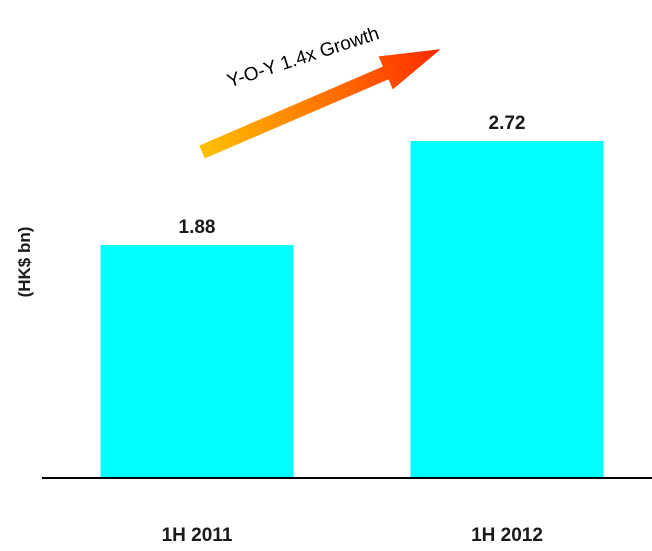 The height and width of the screenshot is (551, 652). Describe the element at coordinates (507, 535) in the screenshot. I see `category-label-2: 1H 2012` at that location.